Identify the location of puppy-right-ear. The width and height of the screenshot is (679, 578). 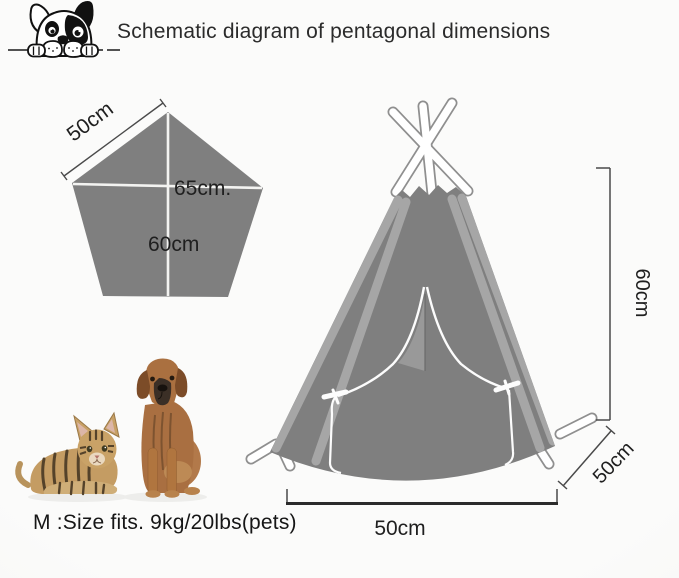
(181, 383).